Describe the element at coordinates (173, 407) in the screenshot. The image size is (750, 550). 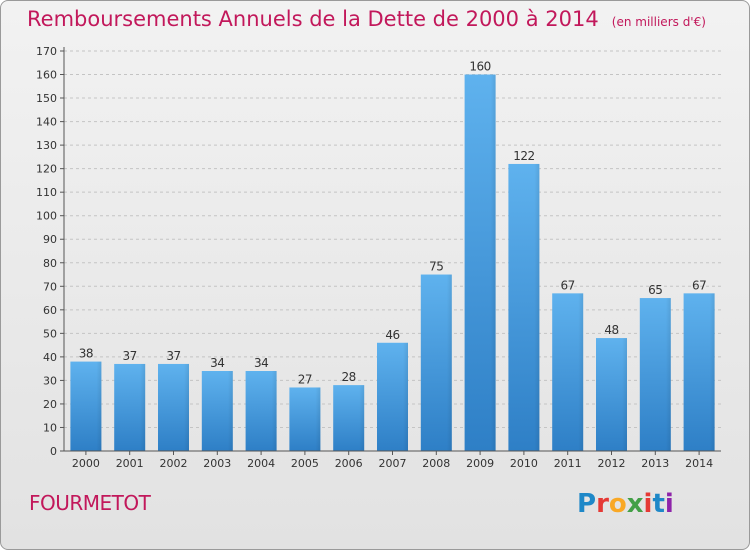
I see `bar-2002` at that location.